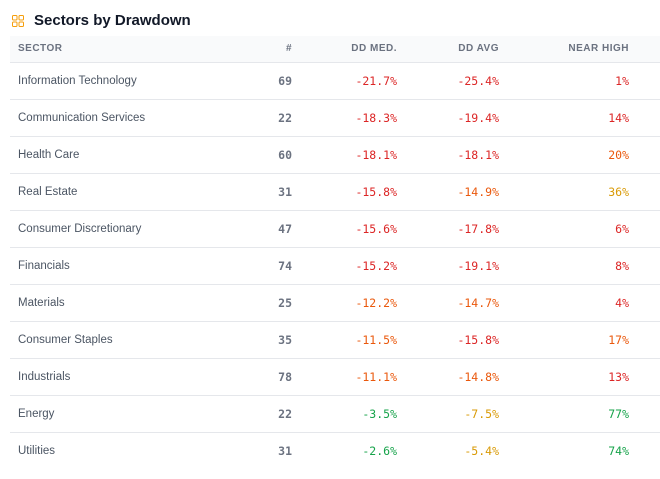  I want to click on sector-cell: Energy, so click(123, 414).